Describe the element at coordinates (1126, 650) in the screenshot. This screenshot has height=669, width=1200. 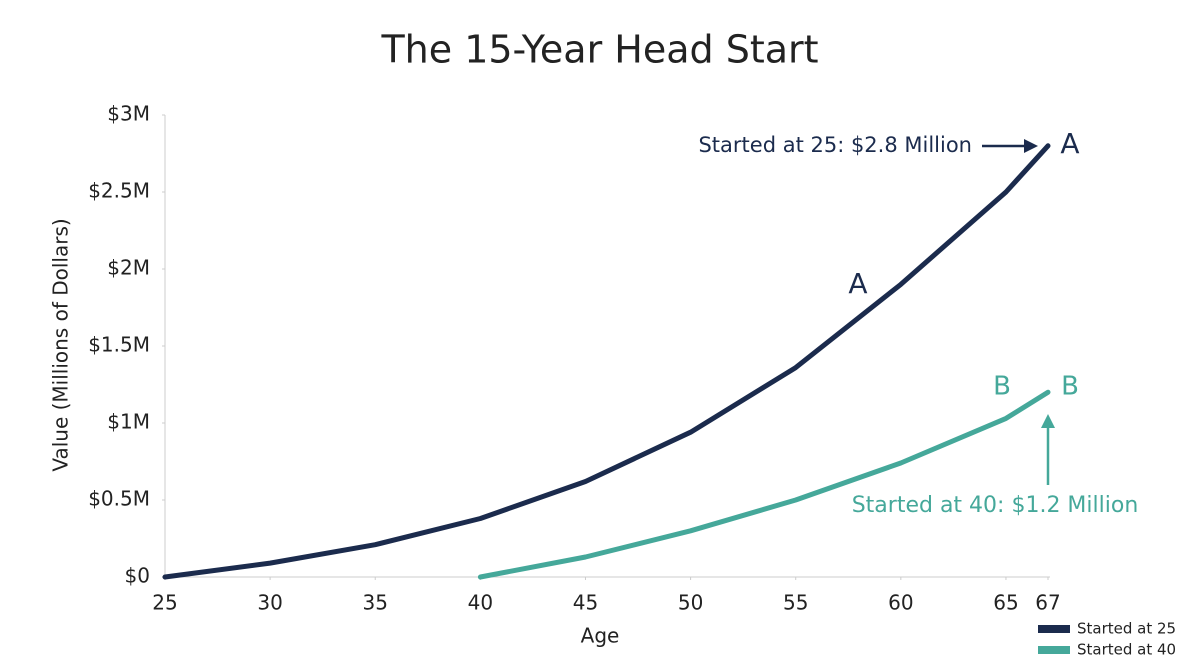
I see `legend-label: Started at 40` at that location.